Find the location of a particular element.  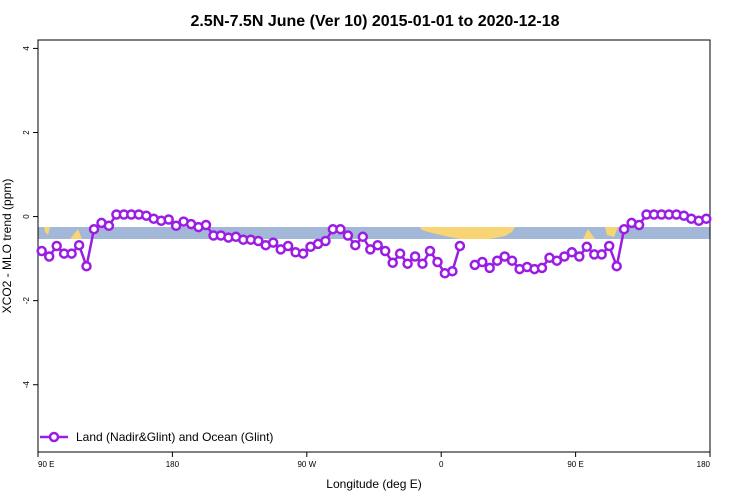

legend-marker is located at coordinates (54, 437).